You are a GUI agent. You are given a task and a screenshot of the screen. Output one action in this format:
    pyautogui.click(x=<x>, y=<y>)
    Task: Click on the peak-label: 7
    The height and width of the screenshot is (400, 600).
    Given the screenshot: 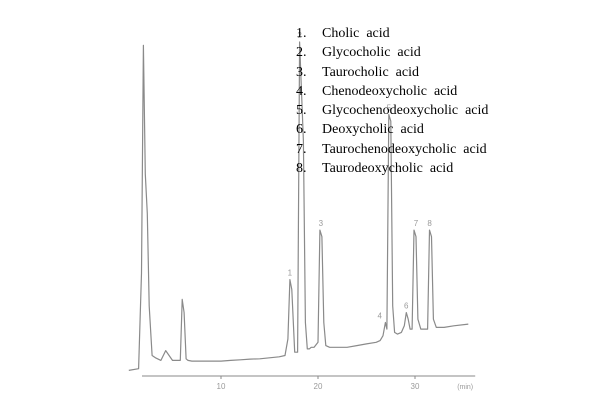 What is the action you would take?
    pyautogui.click(x=416, y=223)
    